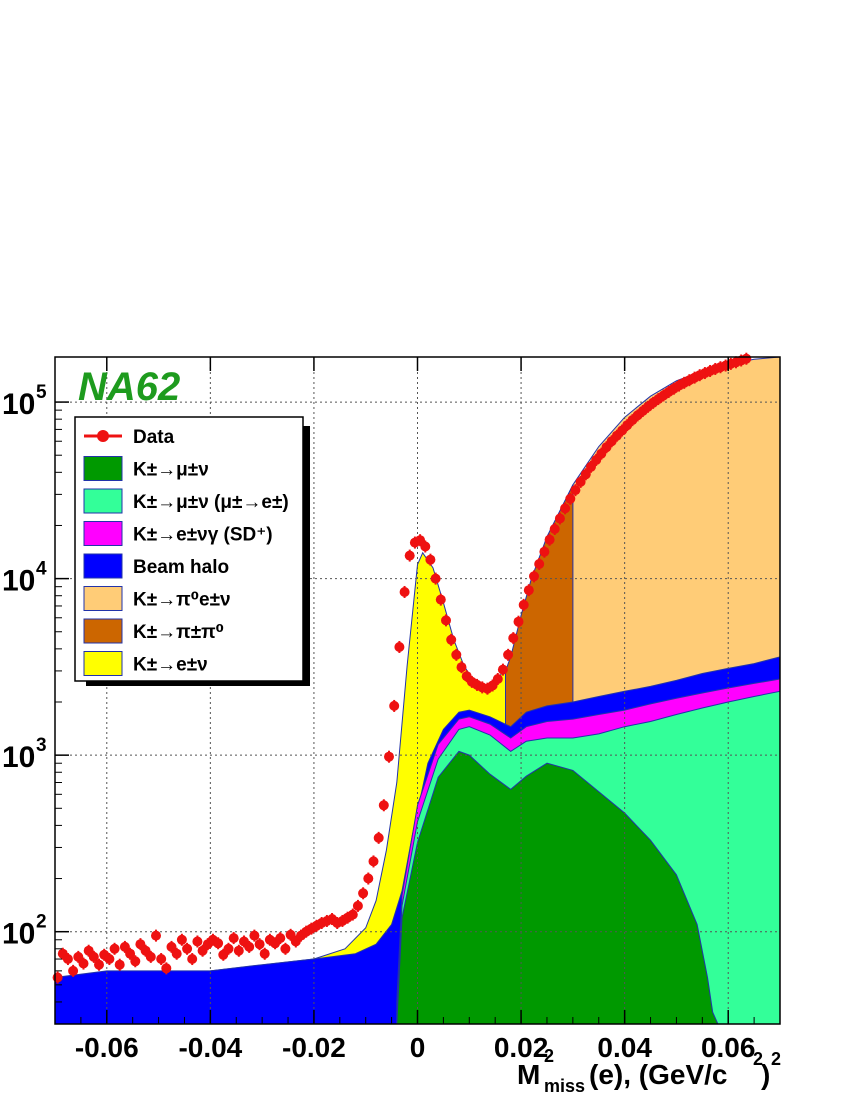 The image size is (850, 1100). Describe the element at coordinates (528, 1074) in the screenshot. I see `x-label-base: M` at that location.